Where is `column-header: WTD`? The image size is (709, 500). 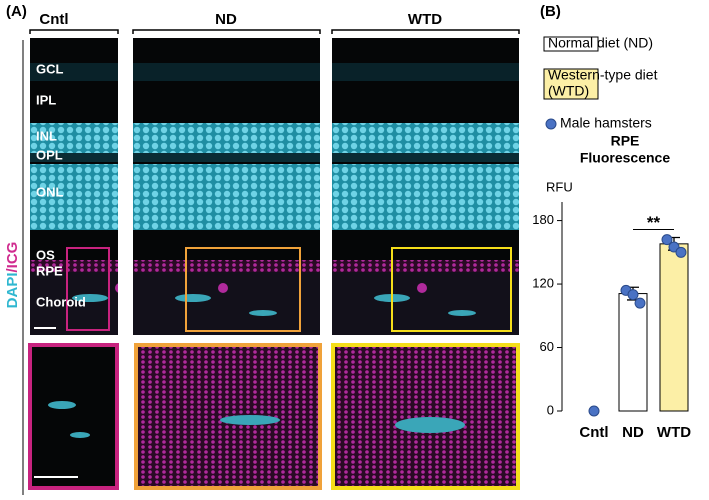 column-header: WTD is located at coordinates (425, 19).